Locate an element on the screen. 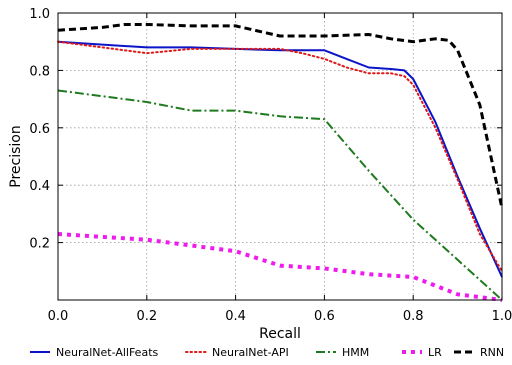  legend-label-neuralnet-allfeats: NeuralNet-AllFeats is located at coordinates (107, 352).